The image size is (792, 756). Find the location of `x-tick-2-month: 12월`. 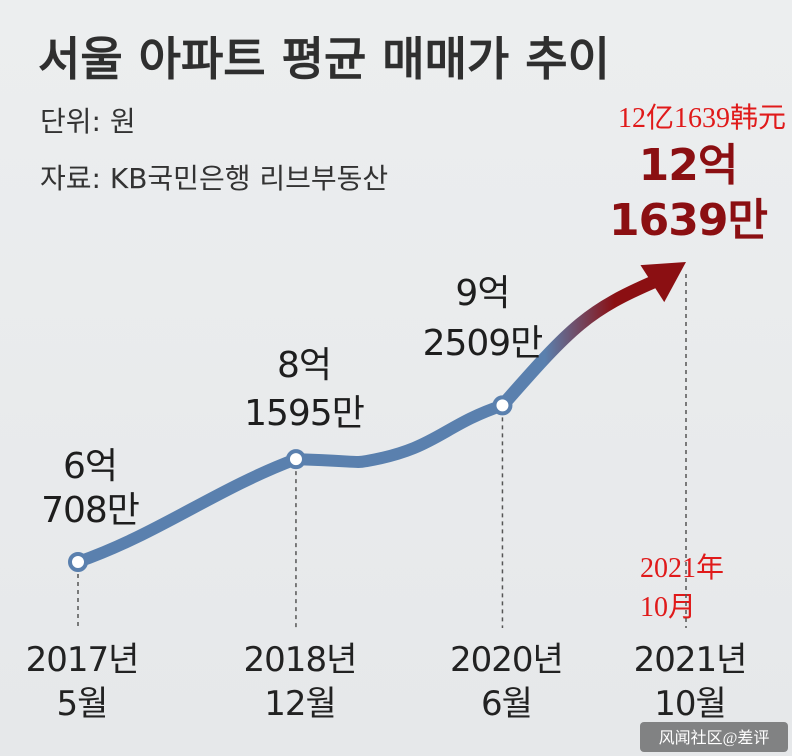

x-tick-2-month: 12월 is located at coordinates (300, 704).